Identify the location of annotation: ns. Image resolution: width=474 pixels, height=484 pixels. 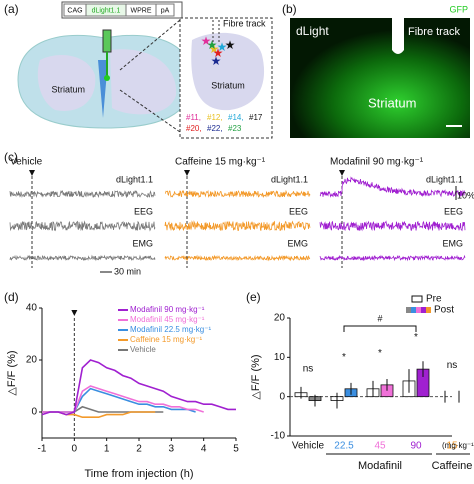
(308, 369).